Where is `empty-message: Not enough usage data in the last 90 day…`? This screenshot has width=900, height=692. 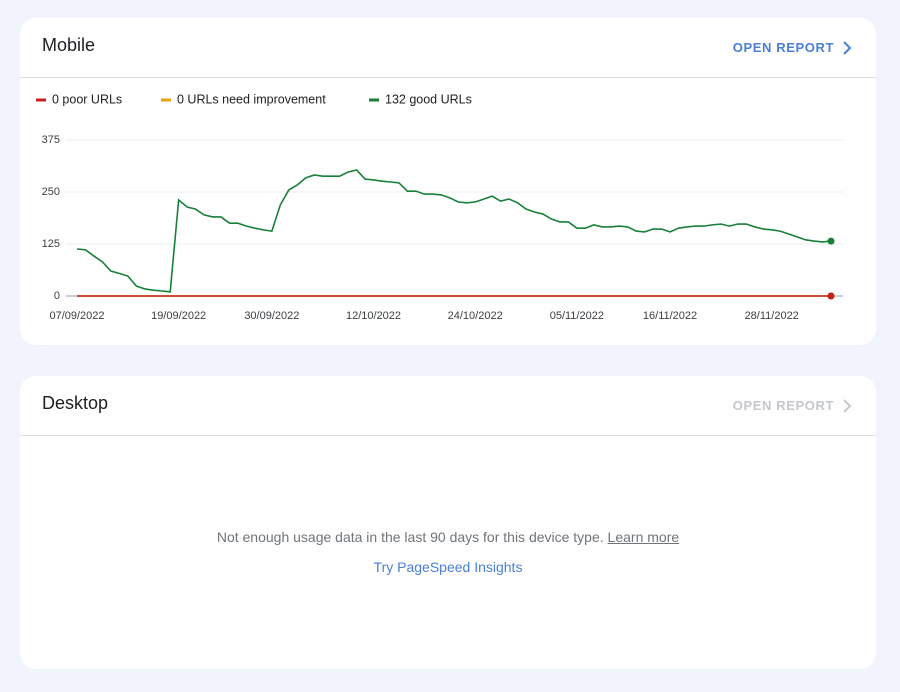
empty-message: Not enough usage data in the last 90 day… is located at coordinates (448, 537).